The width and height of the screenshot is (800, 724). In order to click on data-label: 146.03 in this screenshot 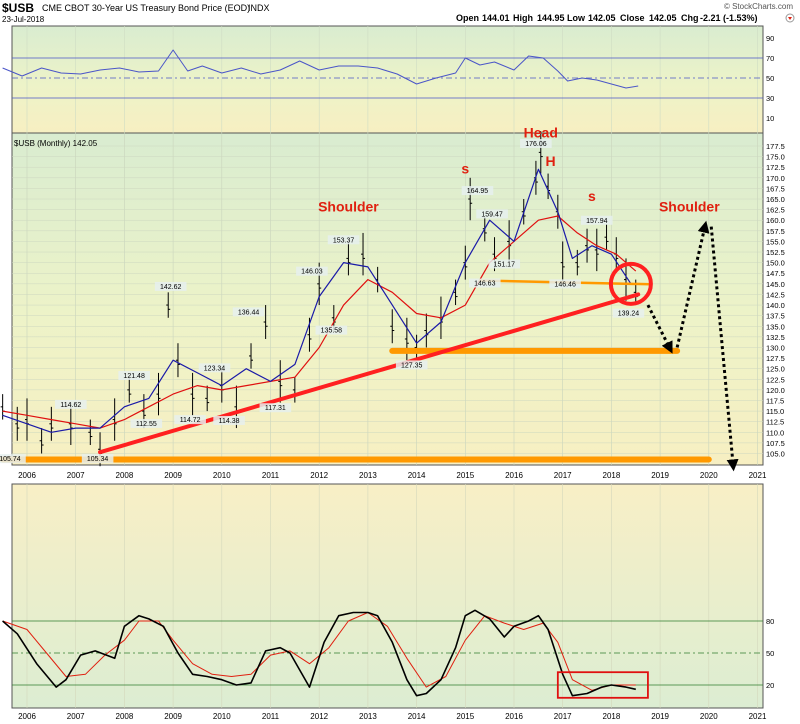, I will do `click(312, 272)`.